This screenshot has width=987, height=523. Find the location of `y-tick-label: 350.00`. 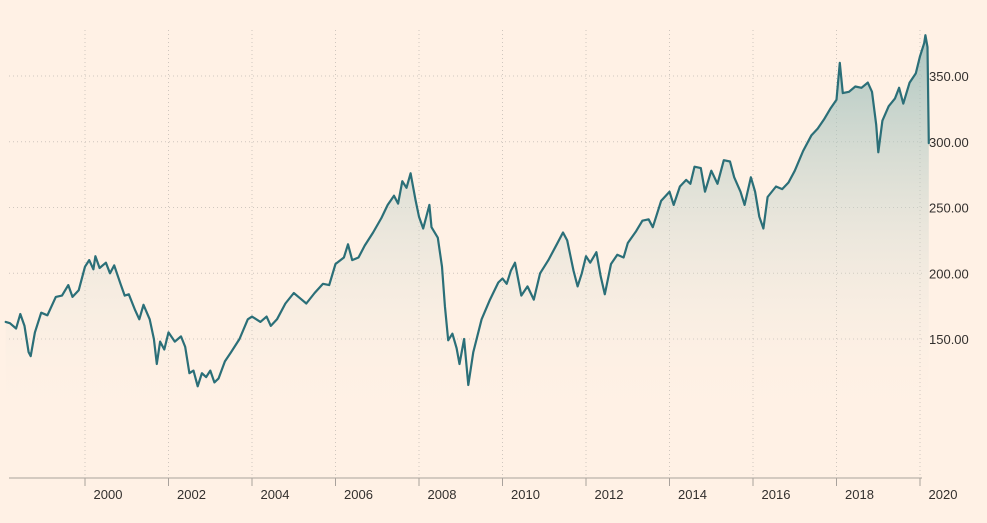

y-tick-label: 350.00 is located at coordinates (949, 76).